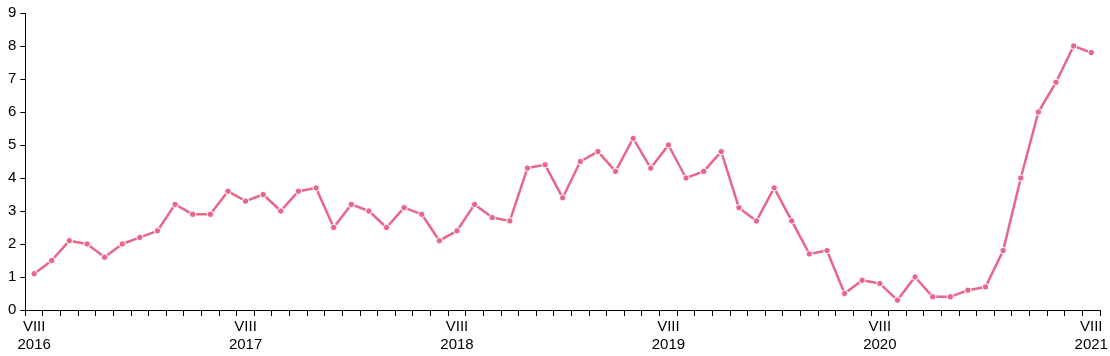 This screenshot has width=1110, height=356. What do you see at coordinates (457, 335) in the screenshot?
I see `x-tick-label: VIII 2018` at bounding box center [457, 335].